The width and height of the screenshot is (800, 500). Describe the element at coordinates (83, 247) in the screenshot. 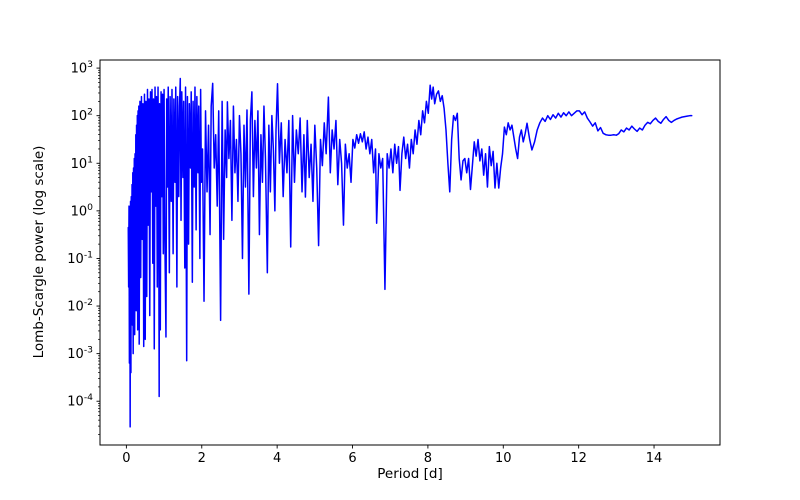

I see `y-axis: 10⁻⁴ 10⁻³ 10⁻² 10⁻¹ 10⁰ 10¹ 10² 10³` at that location.